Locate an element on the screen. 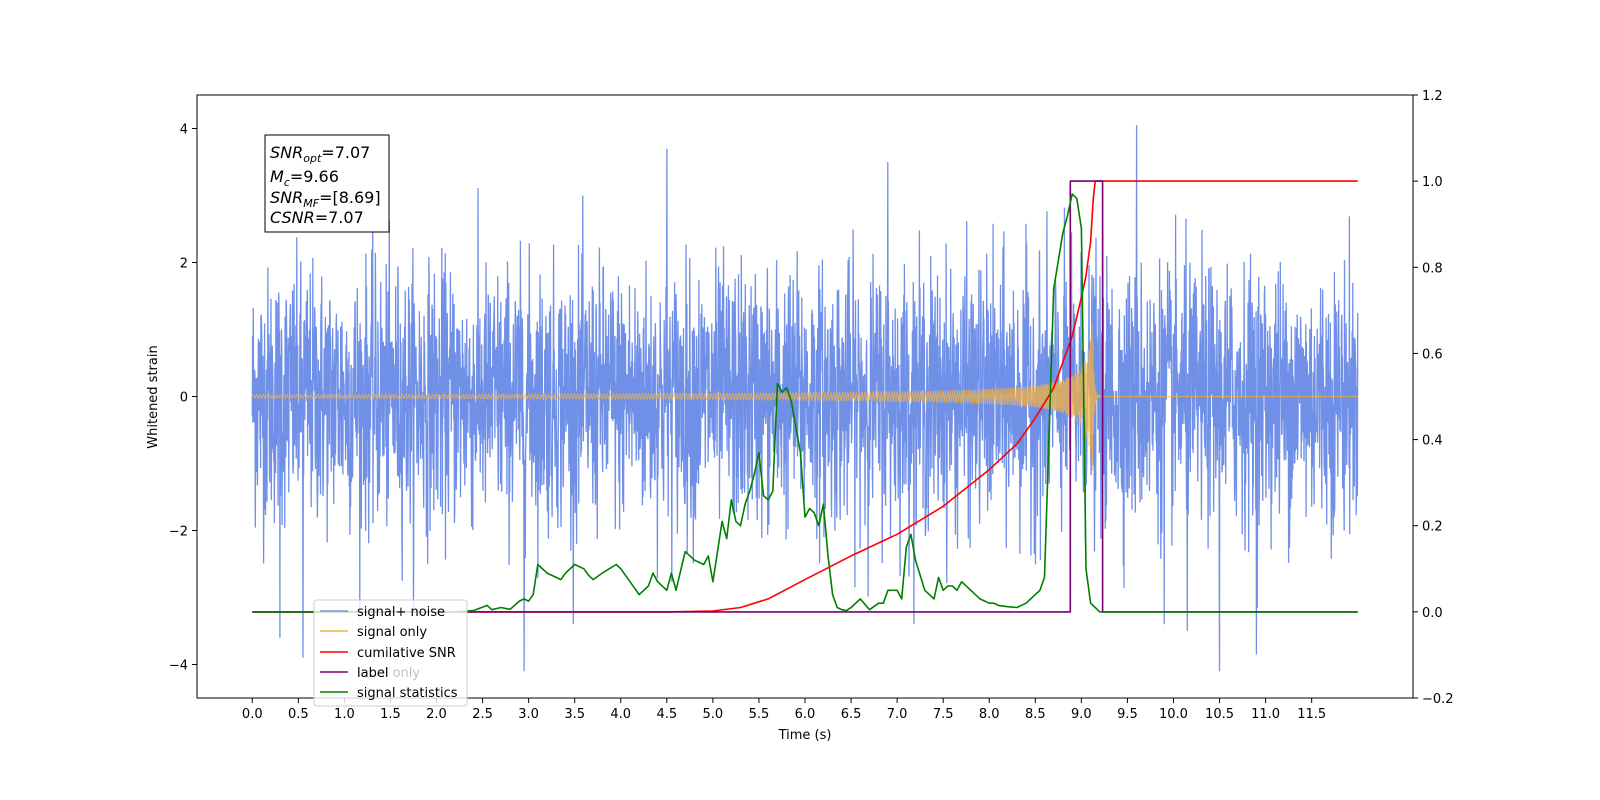 Image resolution: width=1600 pixels, height=800 pixels. x-tick-label: 8.0 is located at coordinates (989, 714).